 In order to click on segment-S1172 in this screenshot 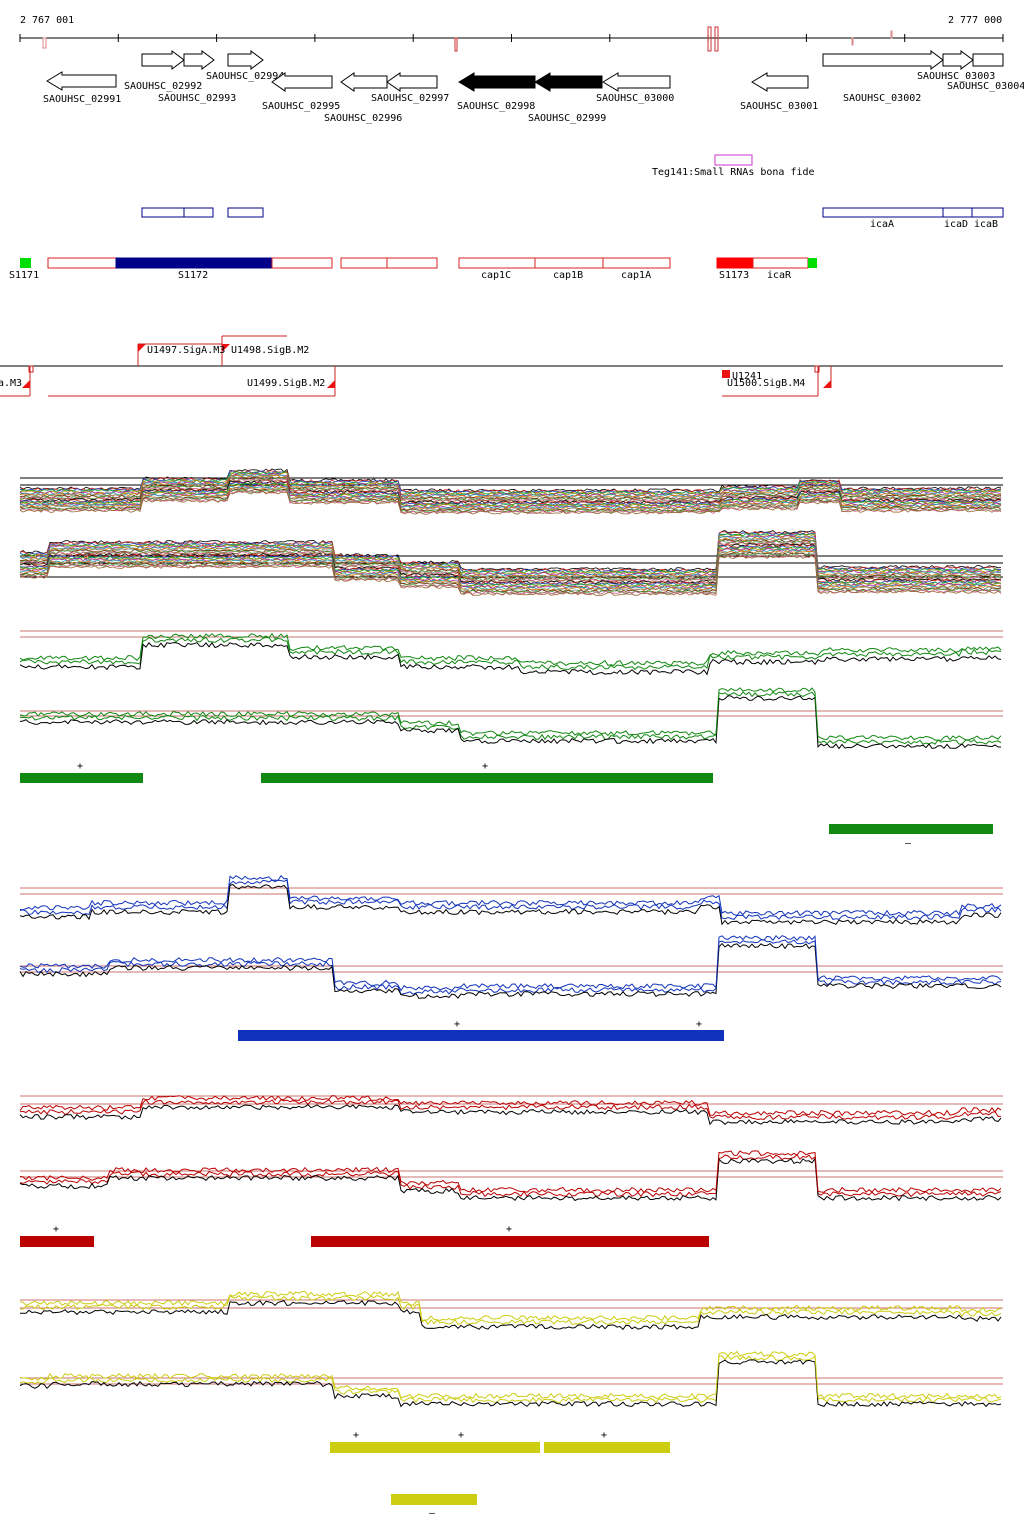, I will do `click(194, 263)`.